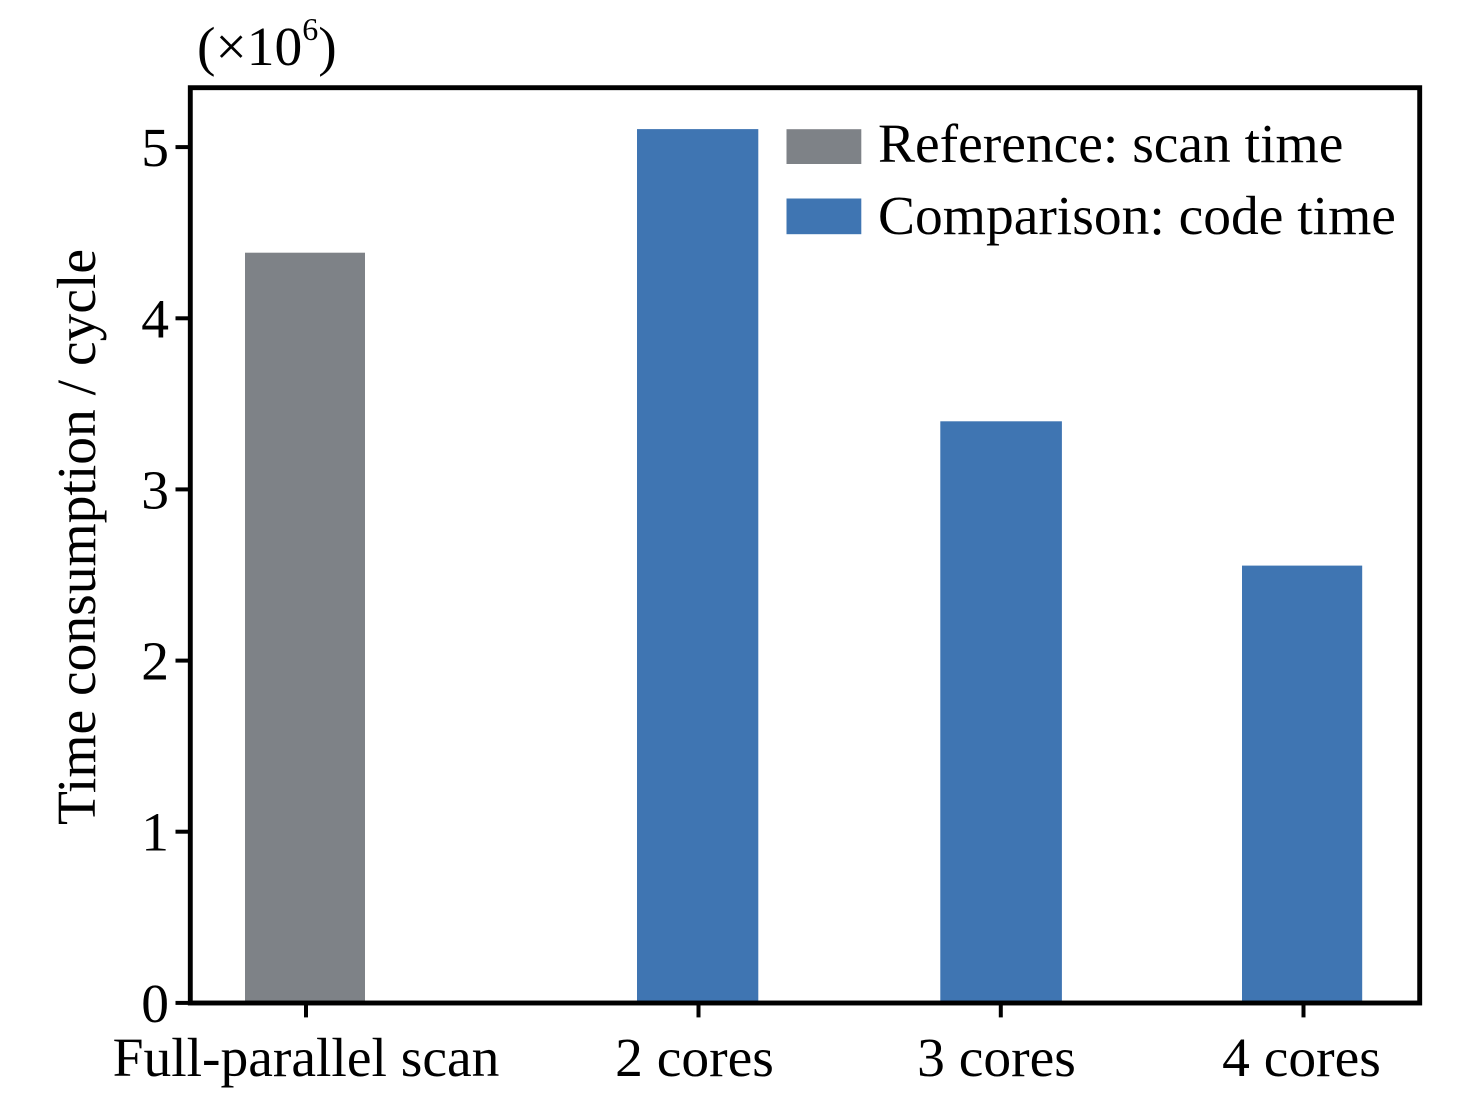 The width and height of the screenshot is (1476, 1093). Describe the element at coordinates (155, 490) in the screenshot. I see `svg-text: 3` at that location.